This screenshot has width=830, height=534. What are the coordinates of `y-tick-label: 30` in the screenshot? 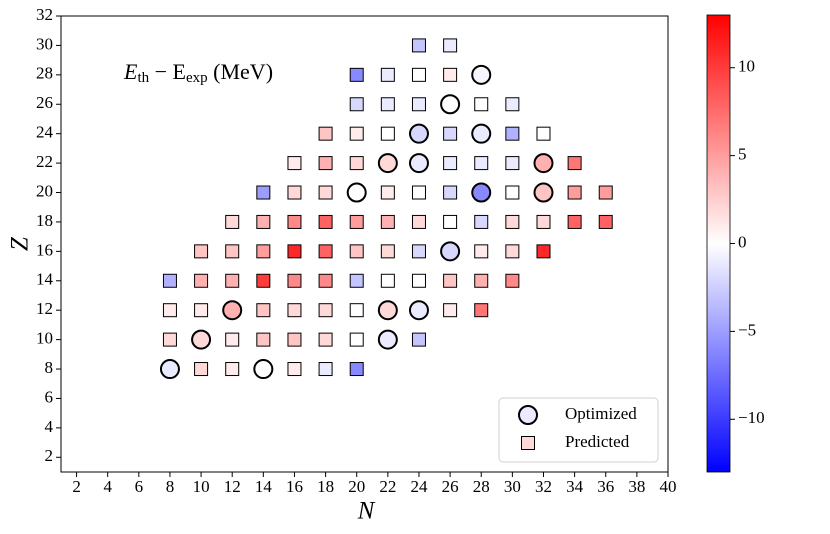 It's located at (44, 43).